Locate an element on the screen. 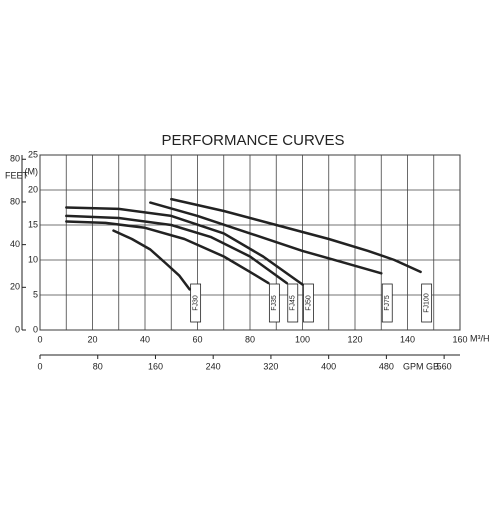 The image size is (500, 505). x2-tick-label: 0 is located at coordinates (39, 366).